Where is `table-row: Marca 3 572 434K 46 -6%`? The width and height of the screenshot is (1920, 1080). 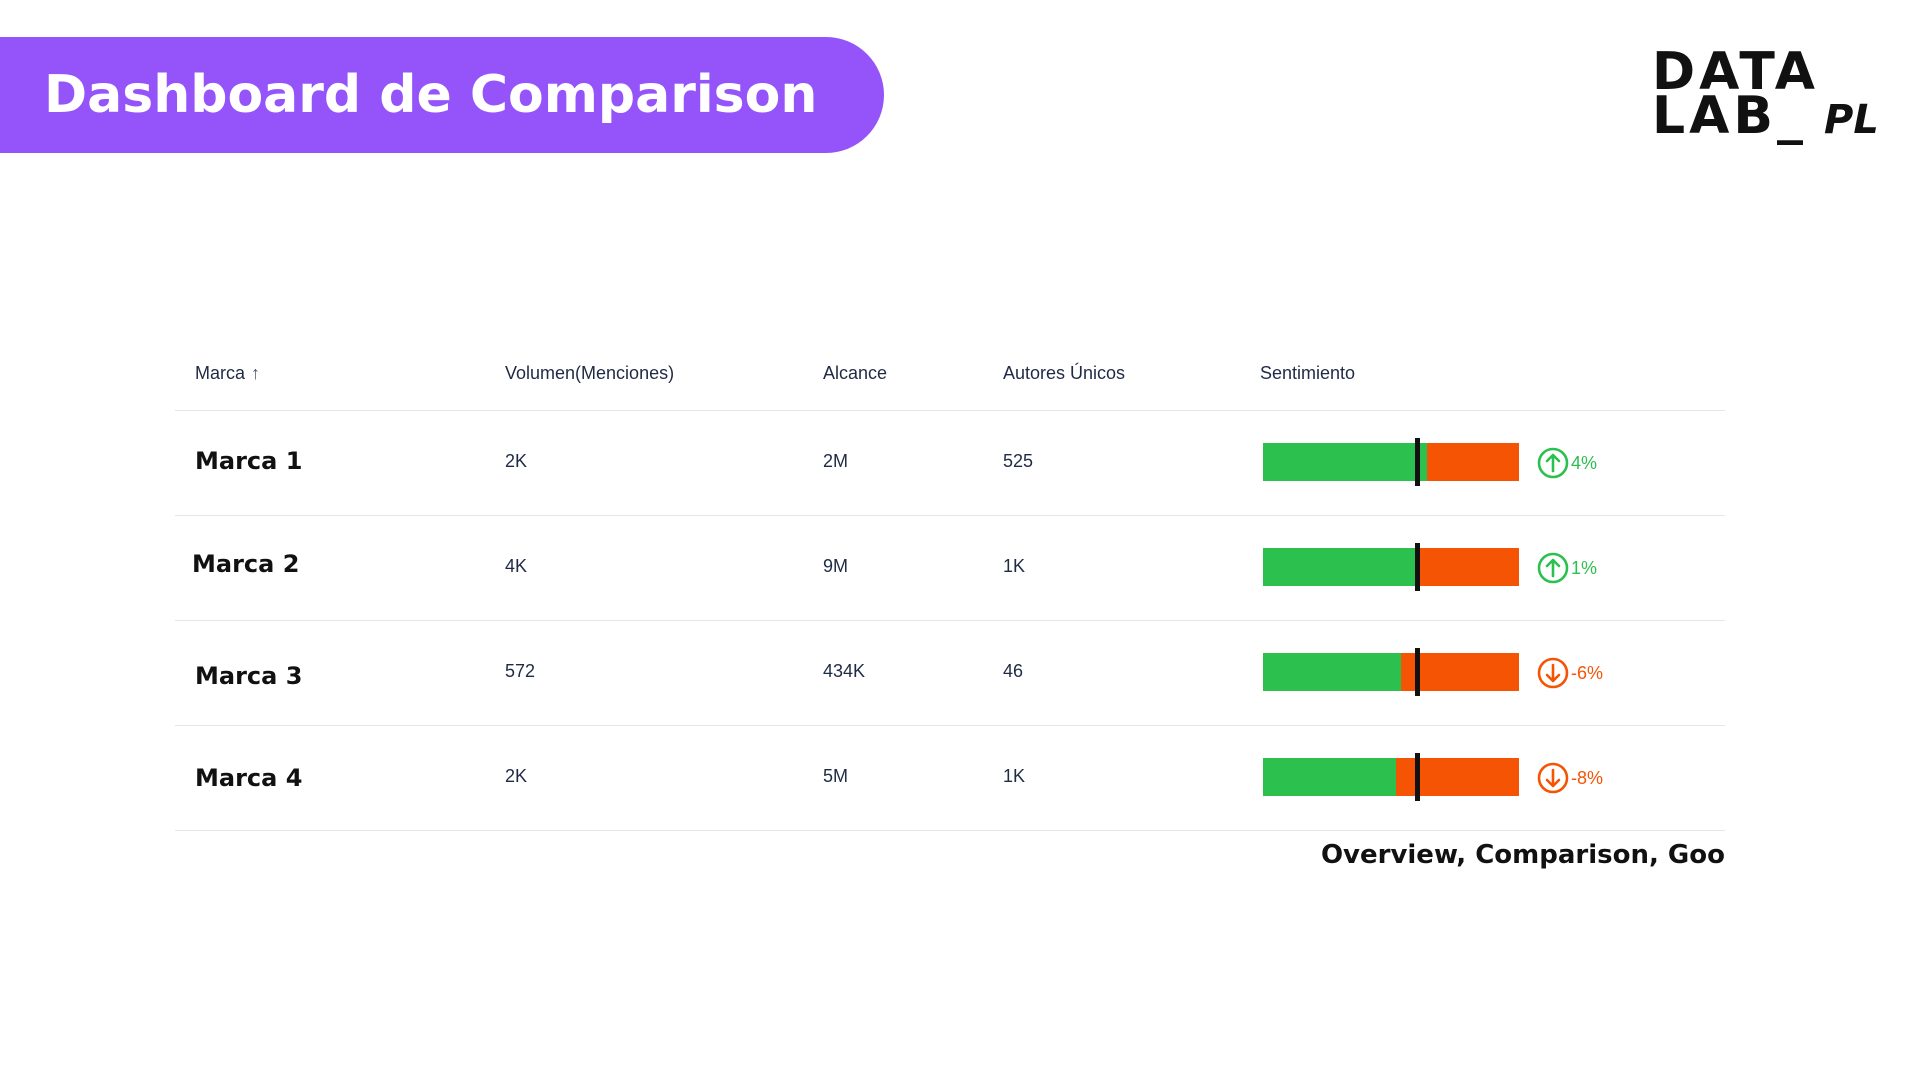
table-row: Marca 3 572 434K 46 -6% is located at coordinates (950, 673).